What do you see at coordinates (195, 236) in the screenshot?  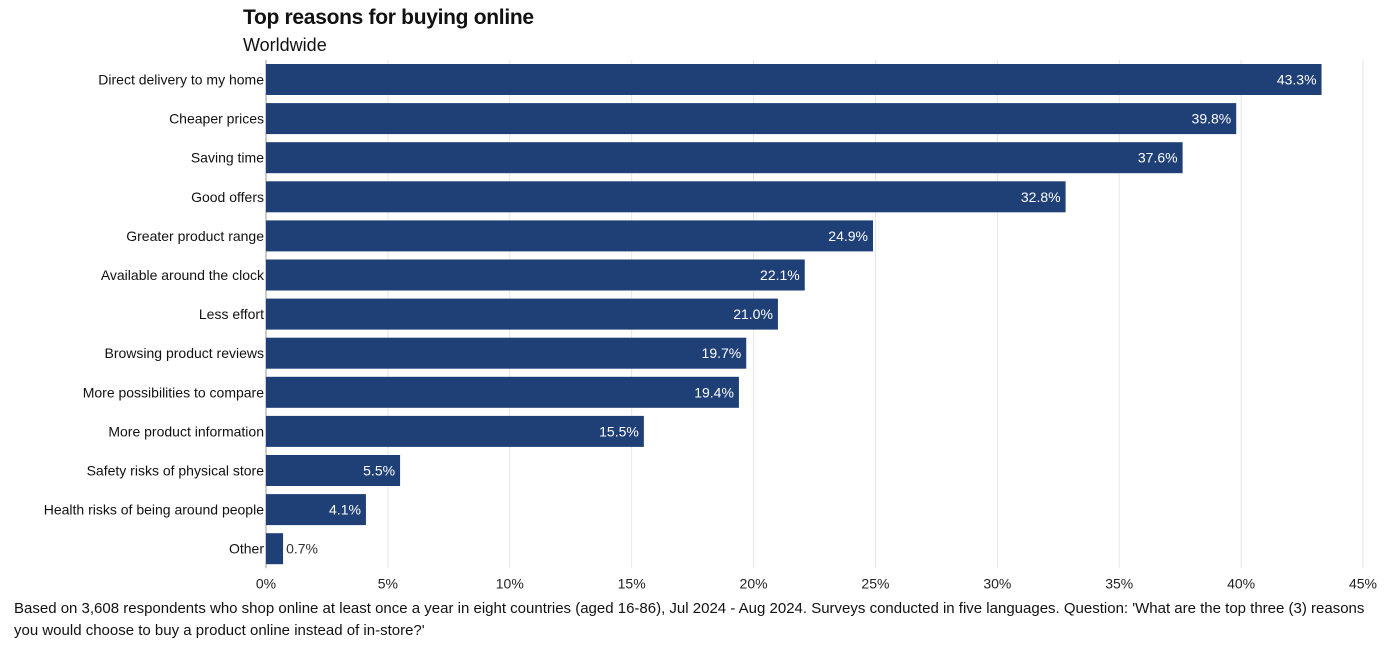 I see `category-label: Greater product range` at bounding box center [195, 236].